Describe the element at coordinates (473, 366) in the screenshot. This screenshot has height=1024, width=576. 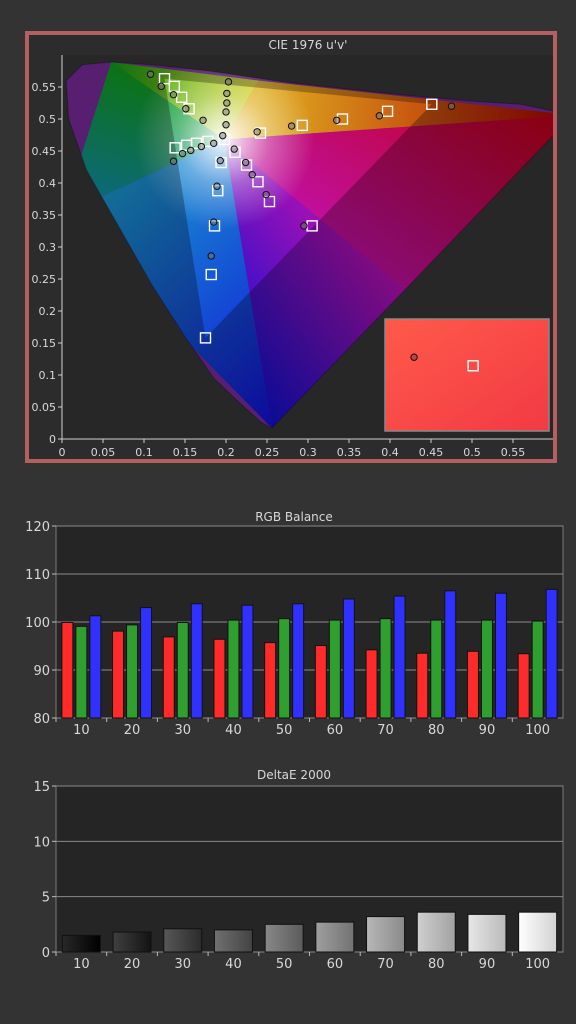
I see `inset-target-square` at that location.